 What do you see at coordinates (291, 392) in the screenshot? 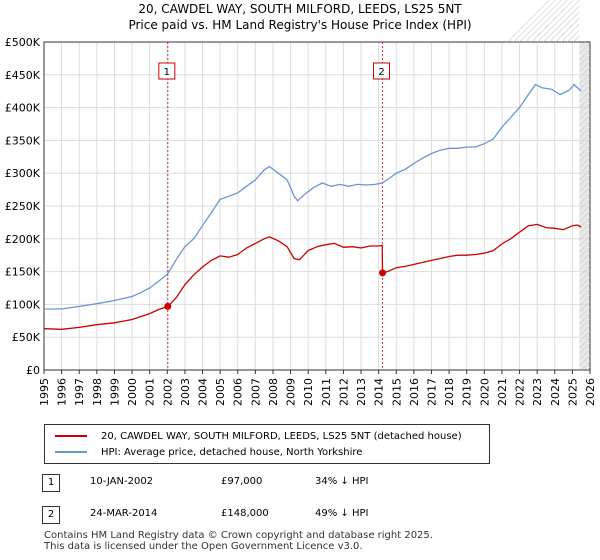
I see `x-tick-label: 2009` at bounding box center [291, 392].